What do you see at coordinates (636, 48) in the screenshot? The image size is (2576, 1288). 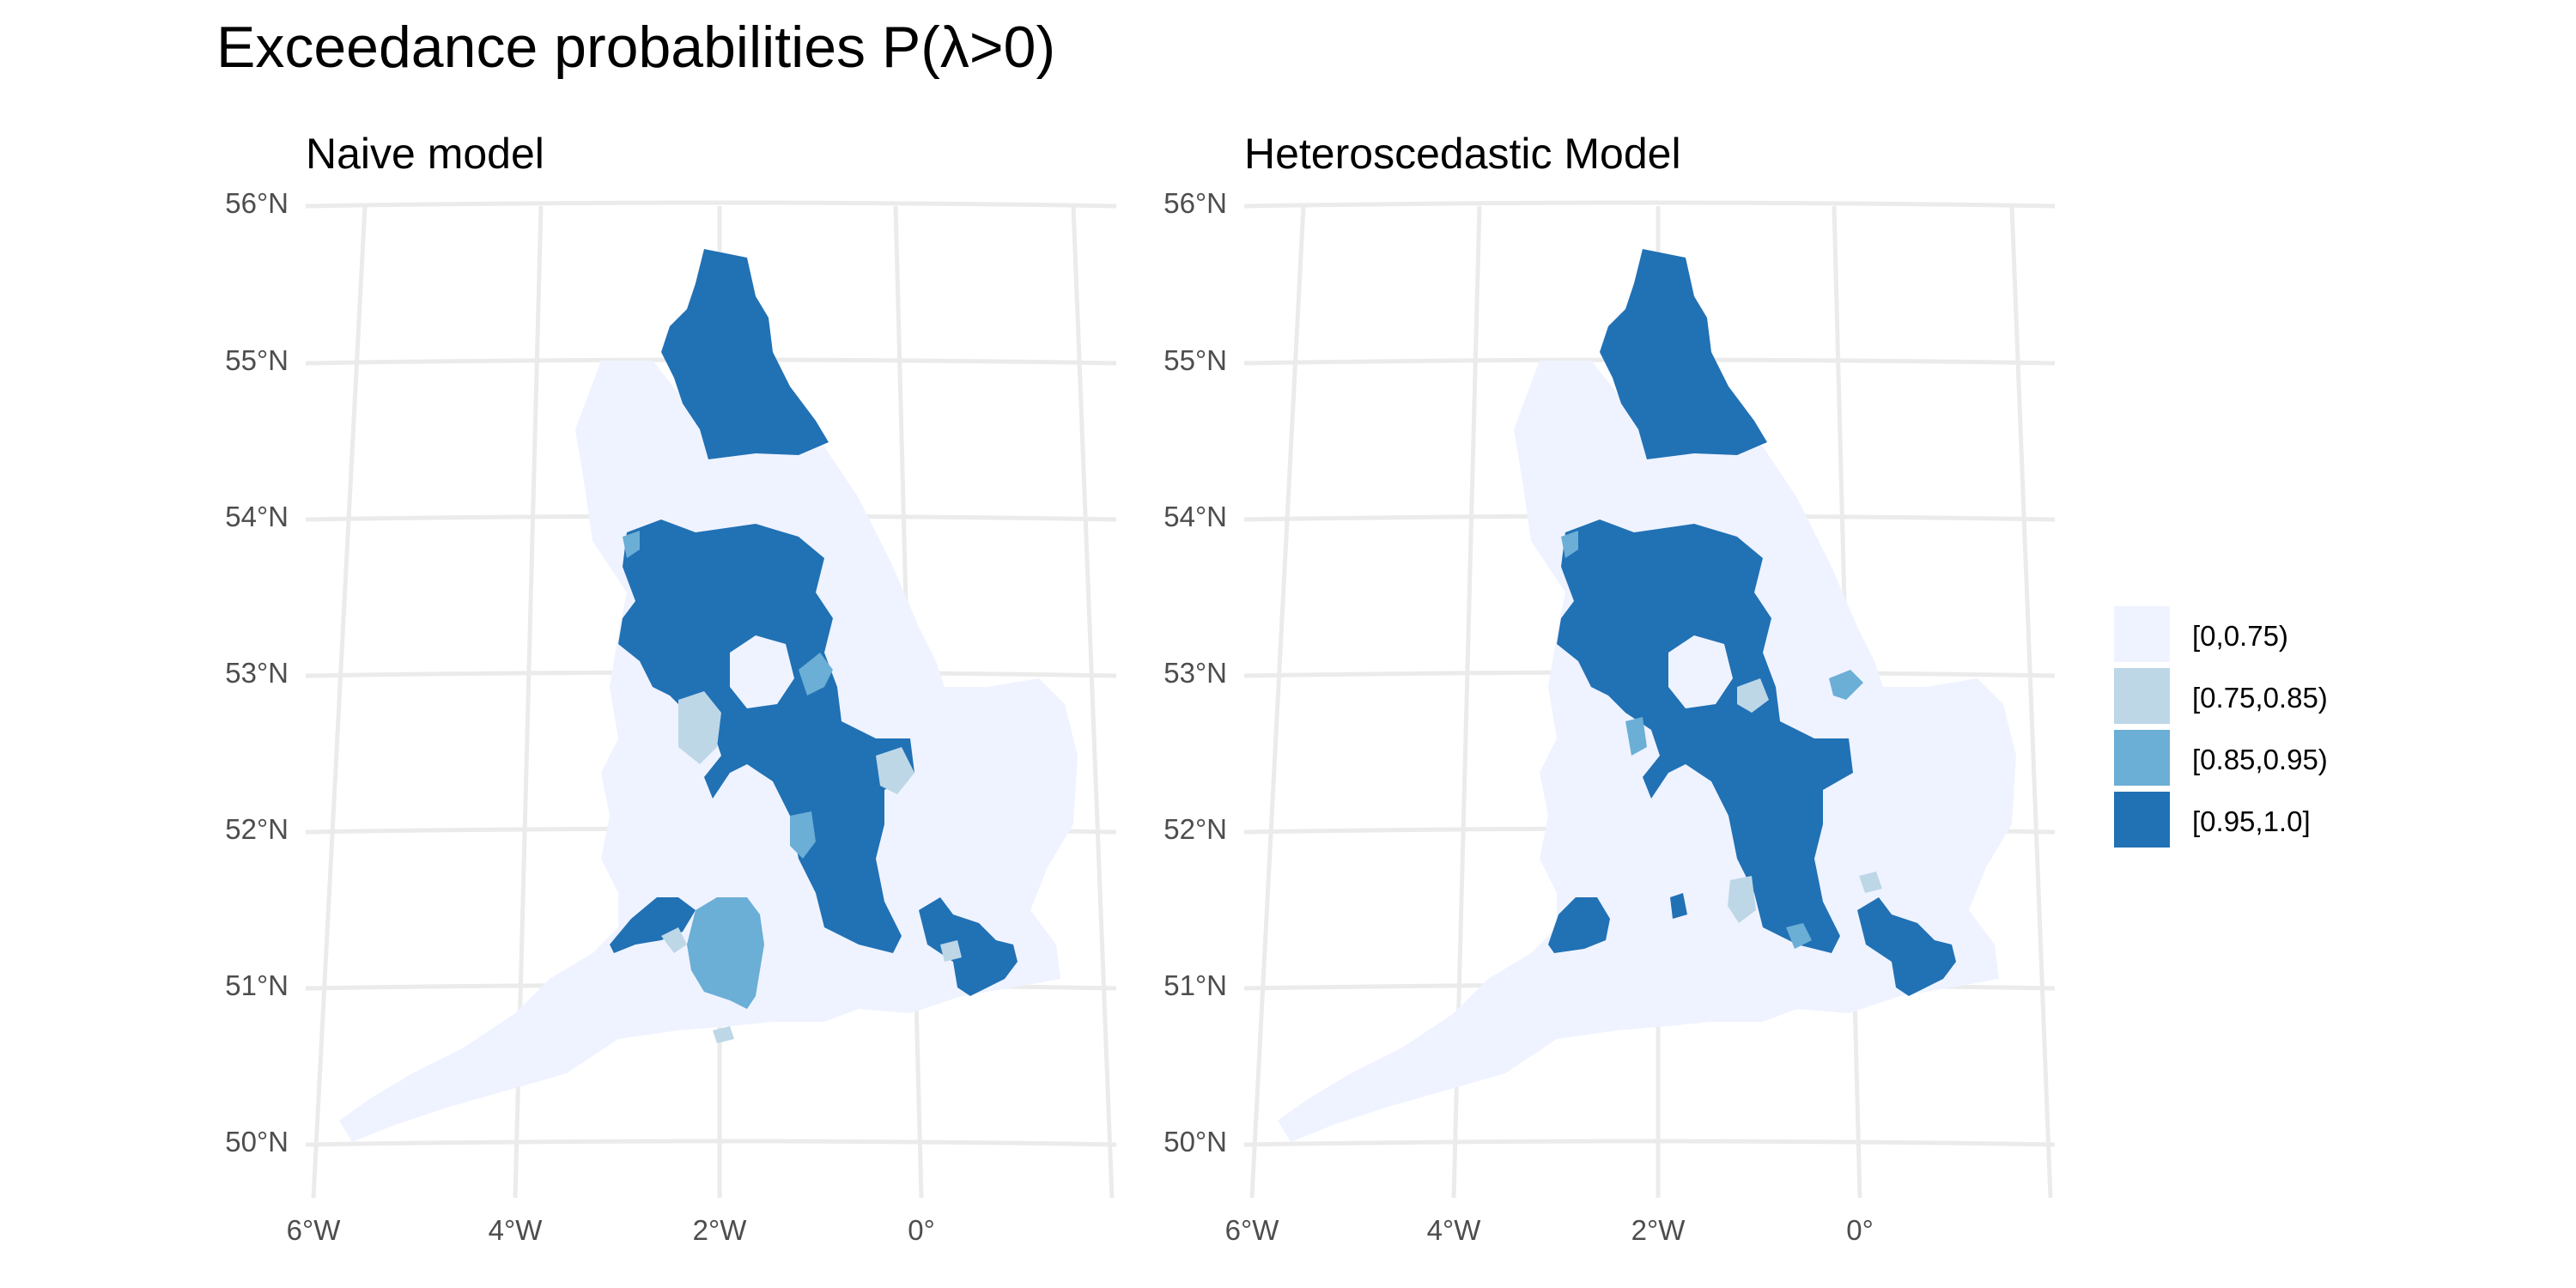 I see `figure-title: Exceedance probabilities P(λ>0)` at bounding box center [636, 48].